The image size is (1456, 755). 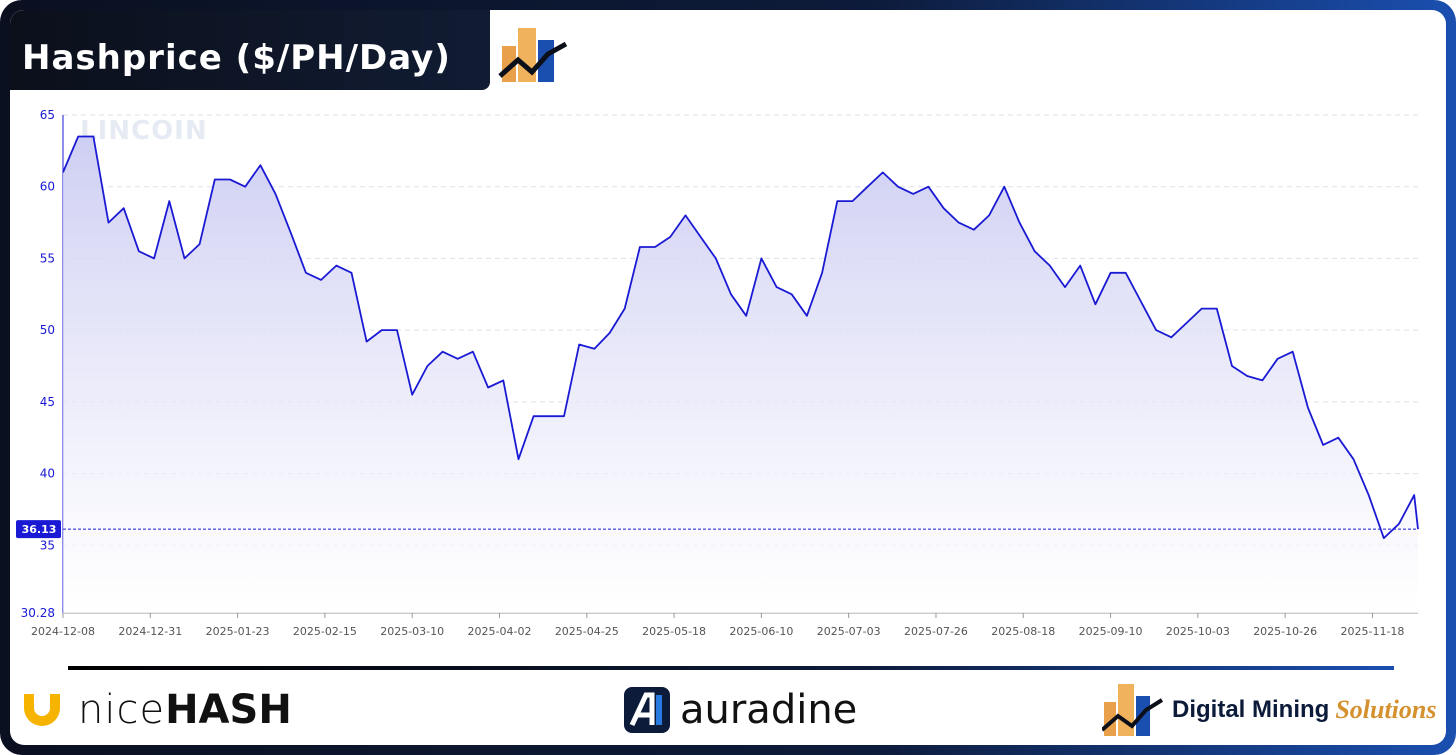 What do you see at coordinates (325, 631) in the screenshot?
I see `x-tick-label: 2025-02-15` at bounding box center [325, 631].